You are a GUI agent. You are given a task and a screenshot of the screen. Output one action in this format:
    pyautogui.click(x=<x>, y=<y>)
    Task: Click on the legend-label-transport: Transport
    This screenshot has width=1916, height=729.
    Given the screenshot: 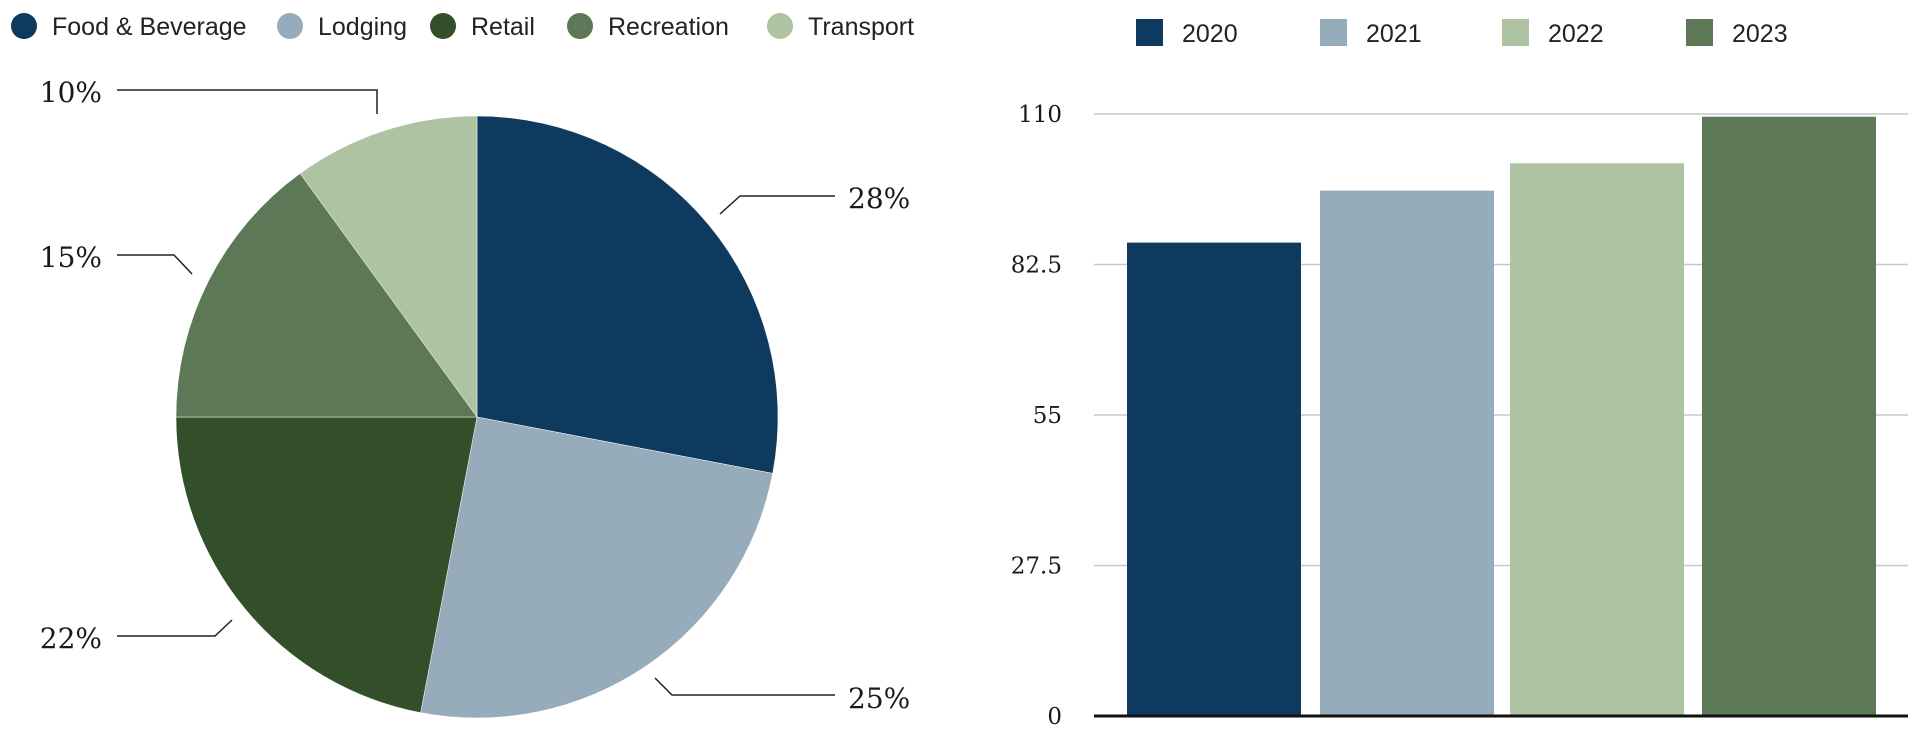 What is the action you would take?
    pyautogui.click(x=861, y=27)
    